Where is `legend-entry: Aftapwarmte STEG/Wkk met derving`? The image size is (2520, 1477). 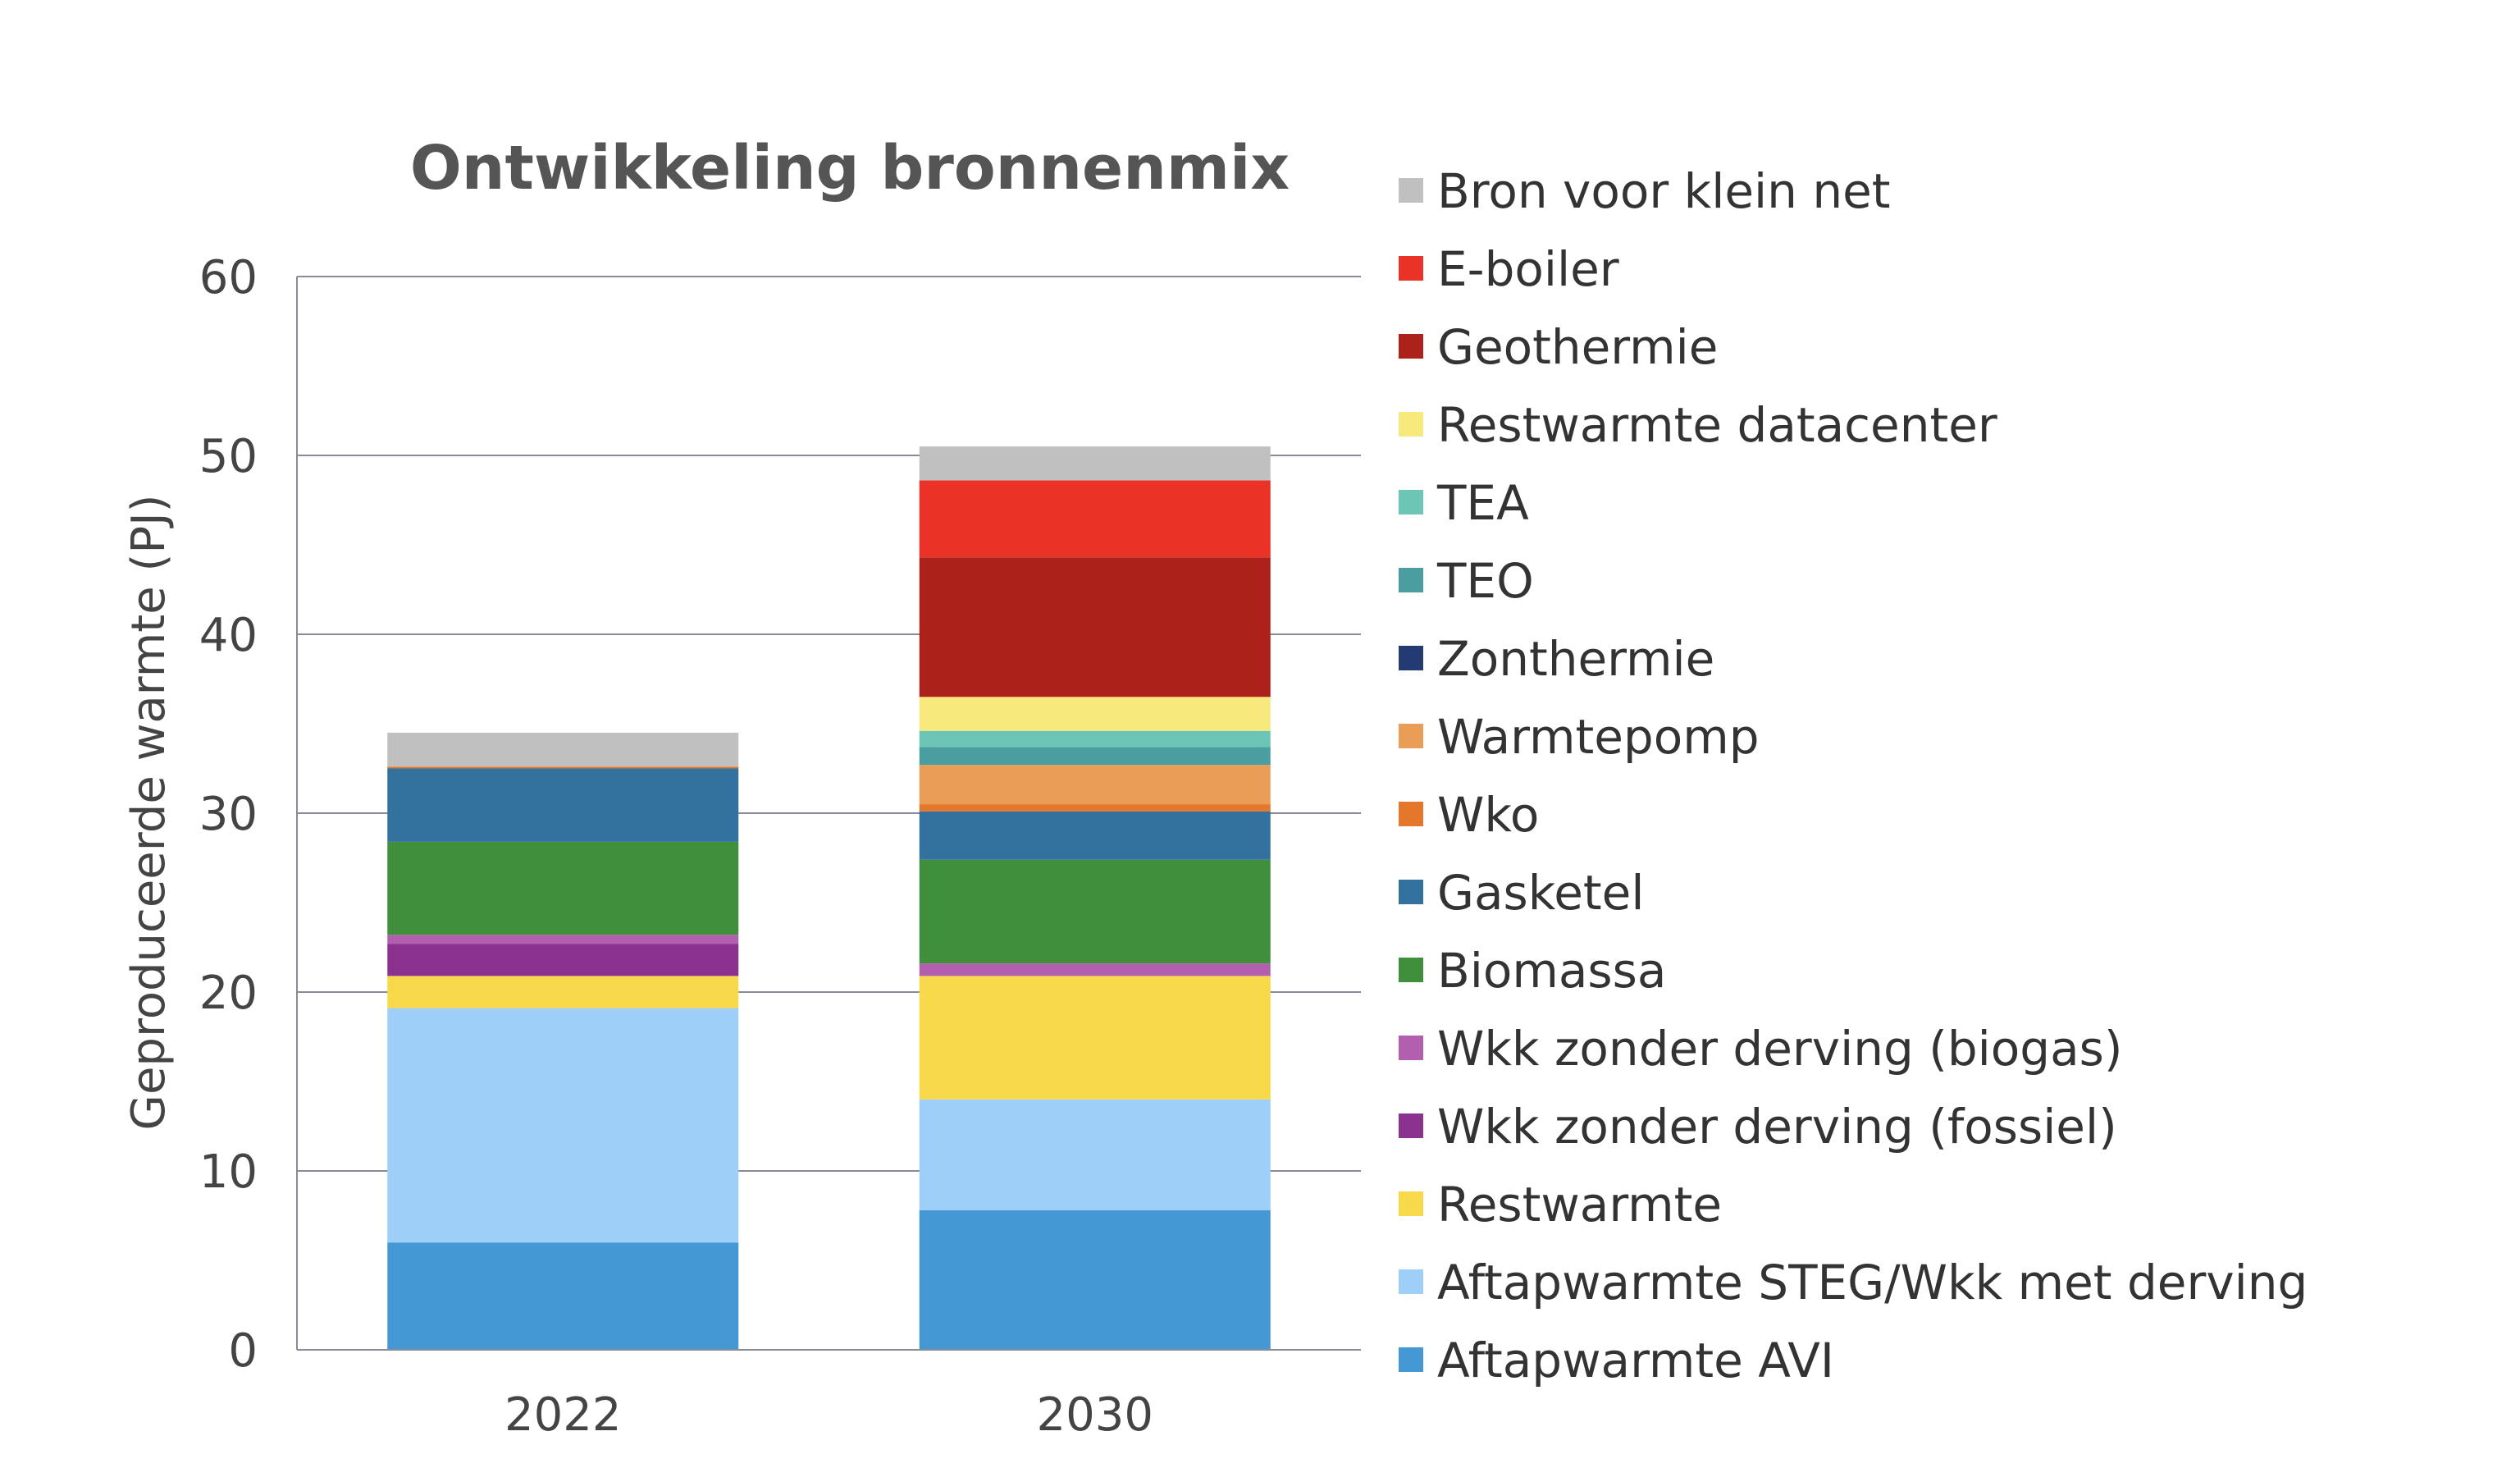
legend-entry: Aftapwarmte STEG/Wkk met derving is located at coordinates (1873, 1283).